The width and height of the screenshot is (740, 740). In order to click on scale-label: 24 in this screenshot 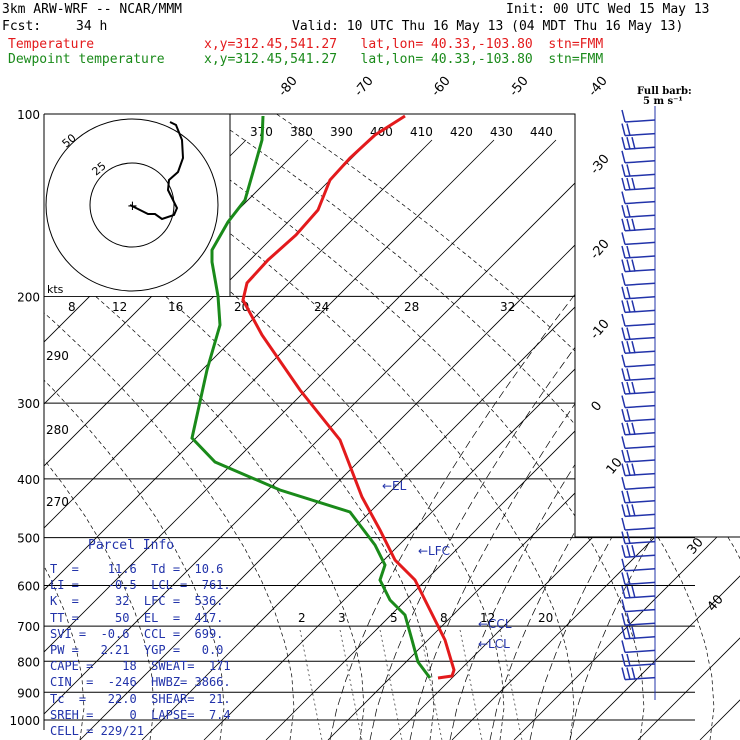, I will do `click(321, 307)`.